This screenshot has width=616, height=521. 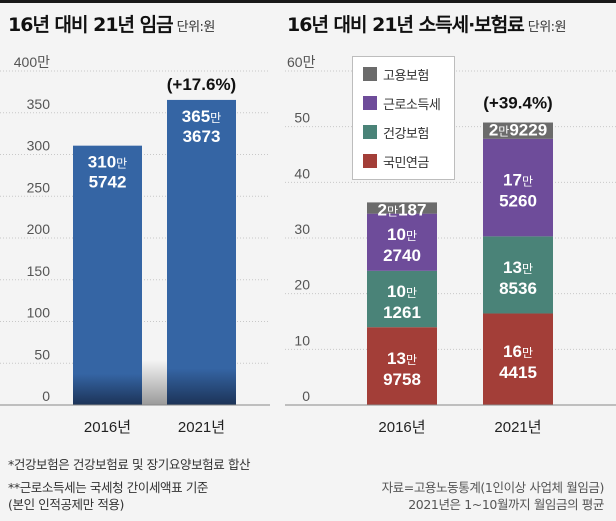 I want to click on left-unit-label: 단위:원, so click(x=196, y=27).